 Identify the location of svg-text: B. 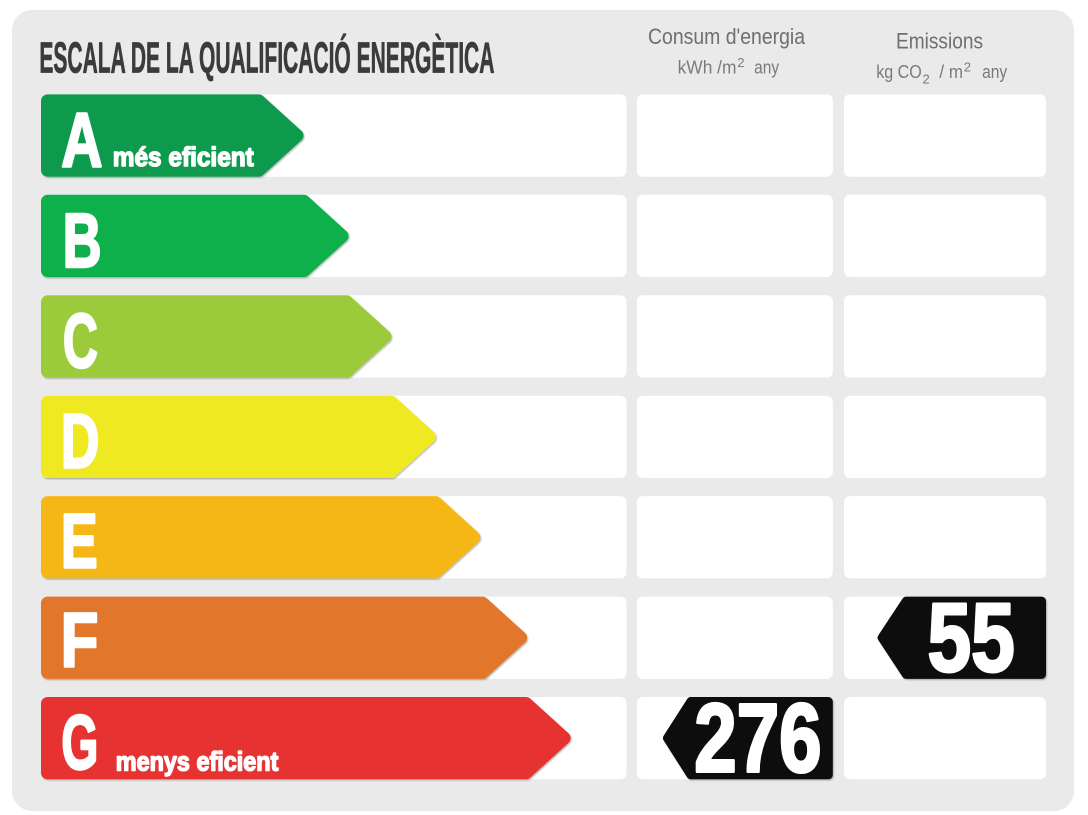
(82, 241).